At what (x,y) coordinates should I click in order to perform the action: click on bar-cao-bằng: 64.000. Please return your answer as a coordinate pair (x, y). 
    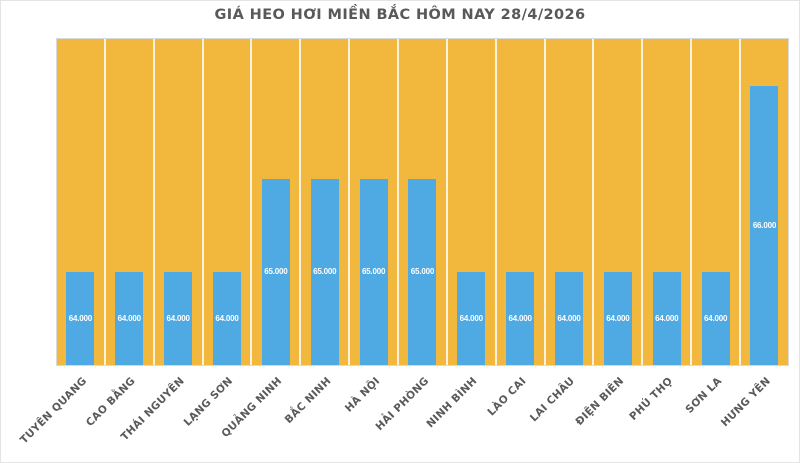
    Looking at the image, I should click on (129, 318).